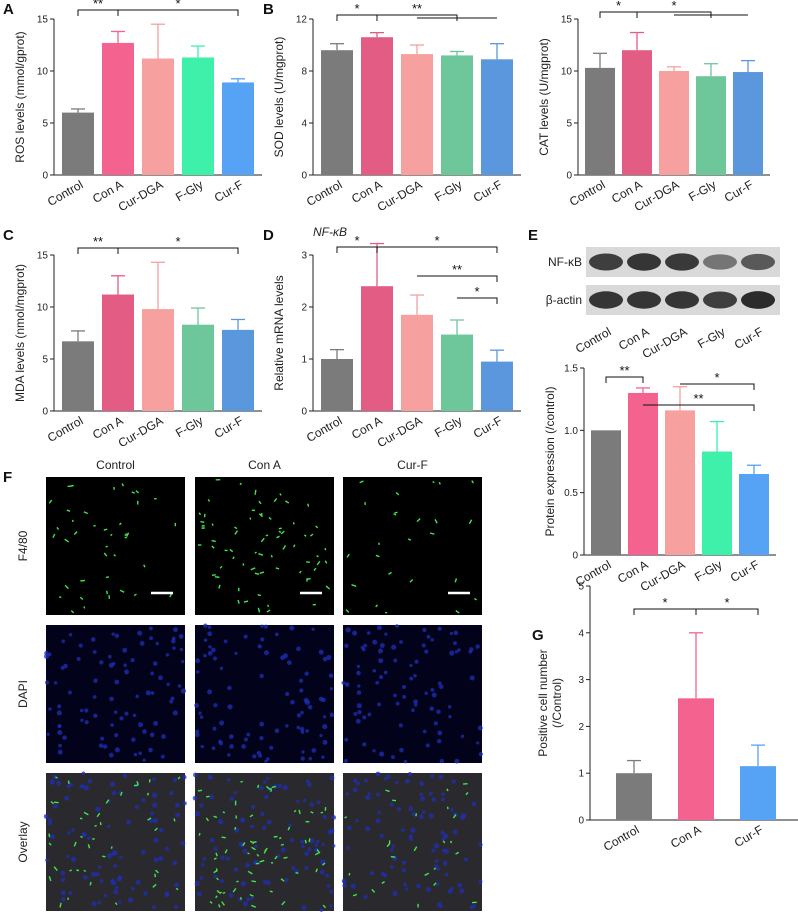 Image resolution: width=798 pixels, height=914 pixels. Describe the element at coordinates (567, 72) in the screenshot. I see `y-tick-label: 10` at that location.